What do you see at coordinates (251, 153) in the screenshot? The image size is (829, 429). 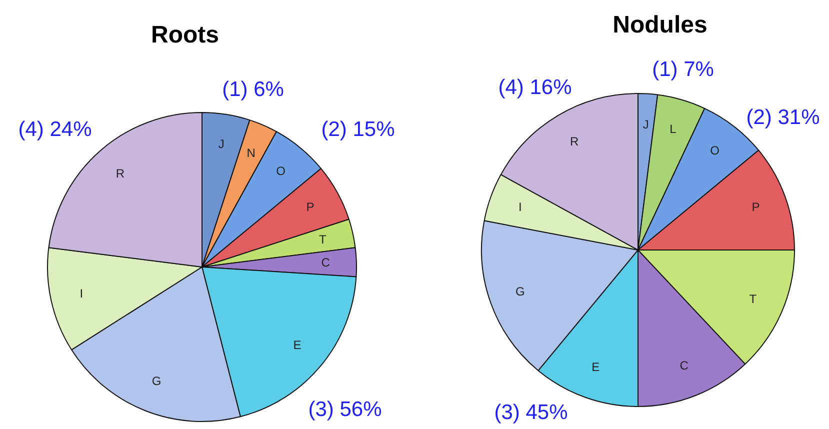 I see `slice-label: N` at bounding box center [251, 153].